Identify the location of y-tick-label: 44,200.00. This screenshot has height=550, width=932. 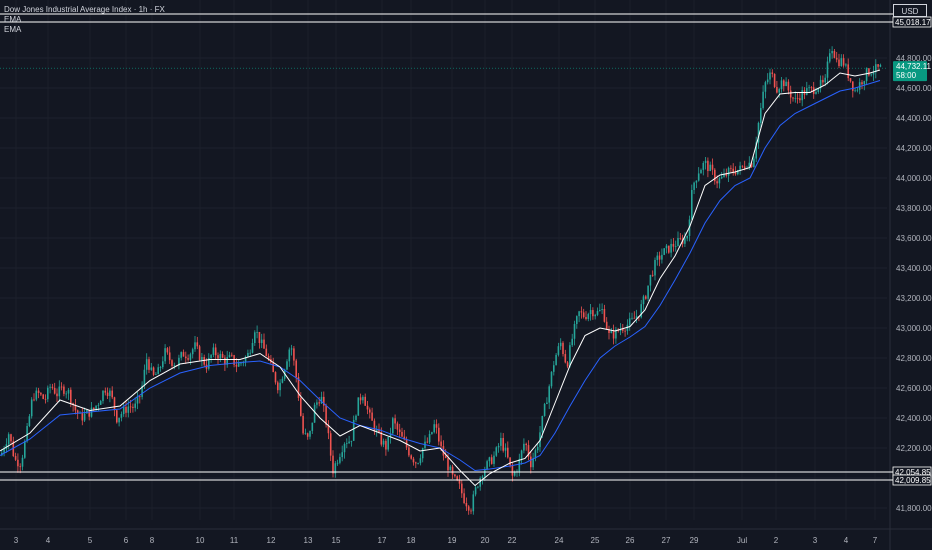
(914, 148).